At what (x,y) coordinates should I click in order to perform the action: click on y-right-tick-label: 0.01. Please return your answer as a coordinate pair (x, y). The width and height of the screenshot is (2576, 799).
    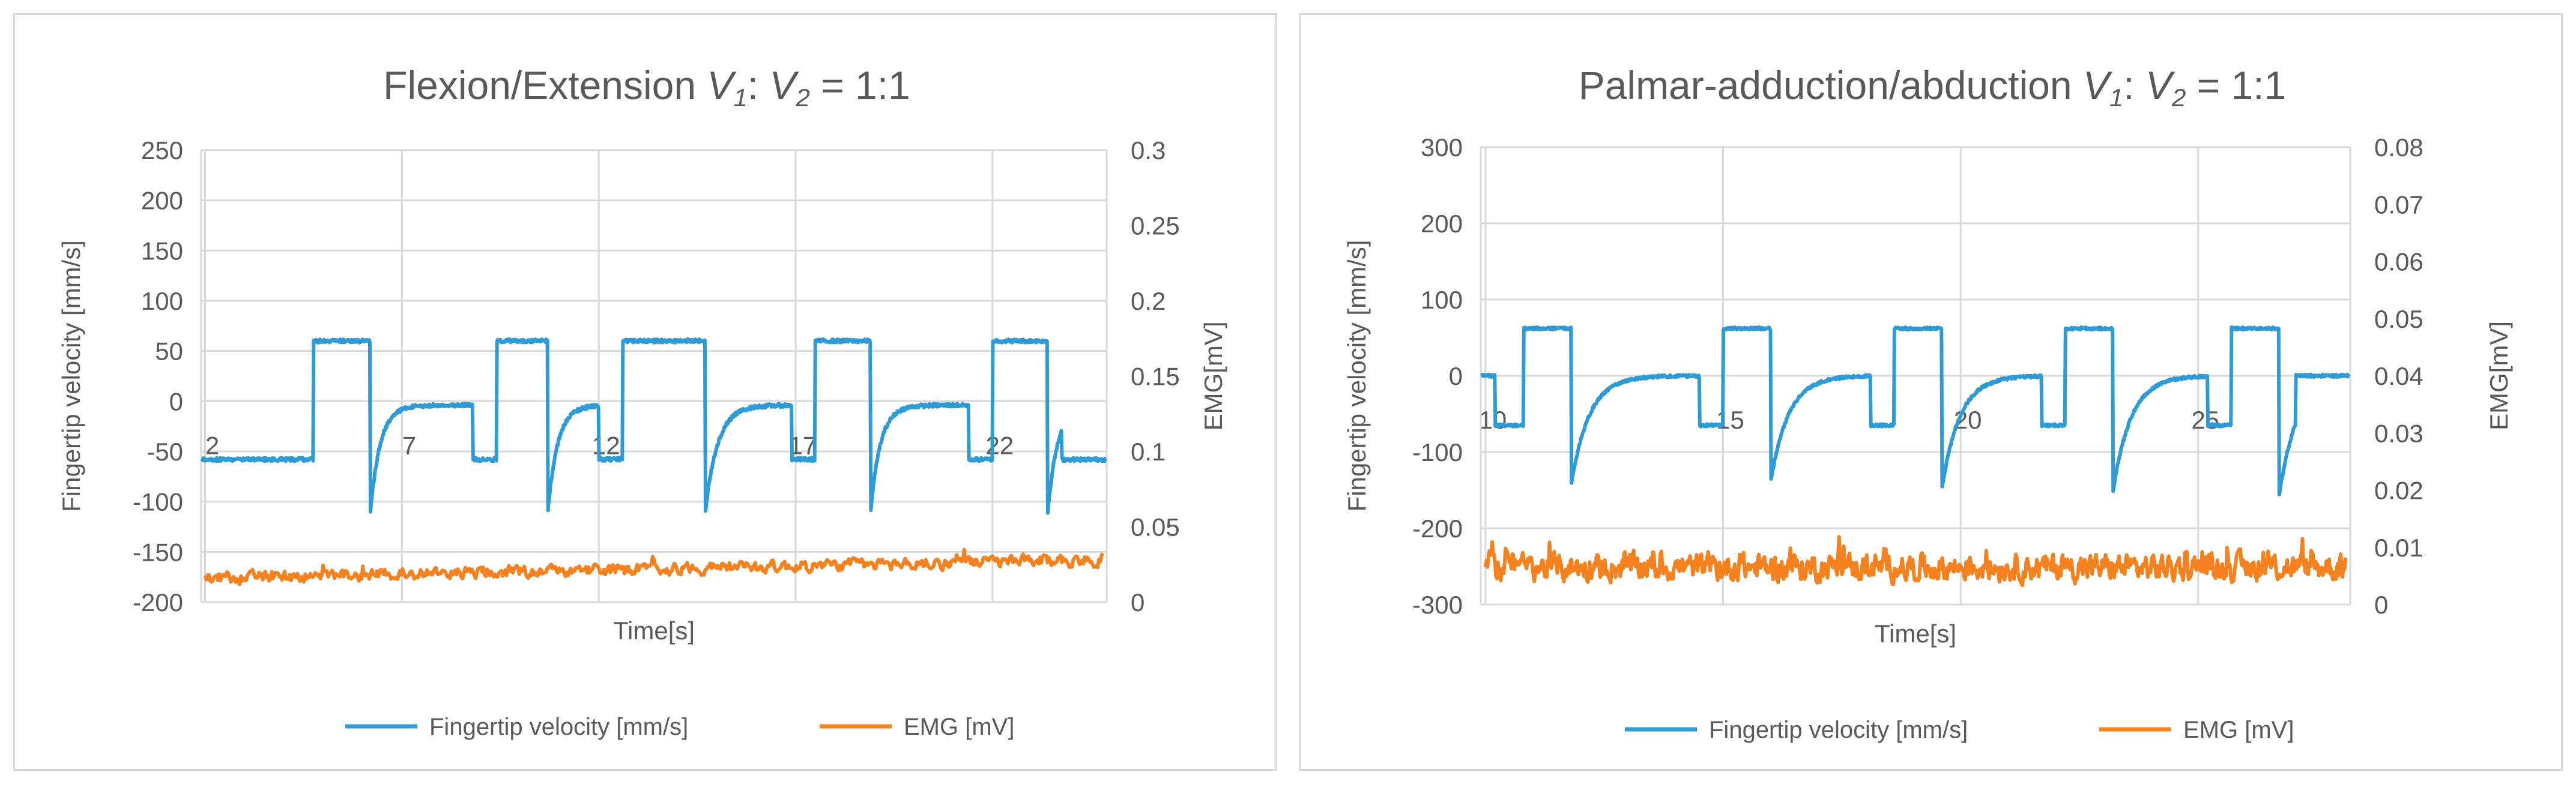
    Looking at the image, I should click on (2398, 548).